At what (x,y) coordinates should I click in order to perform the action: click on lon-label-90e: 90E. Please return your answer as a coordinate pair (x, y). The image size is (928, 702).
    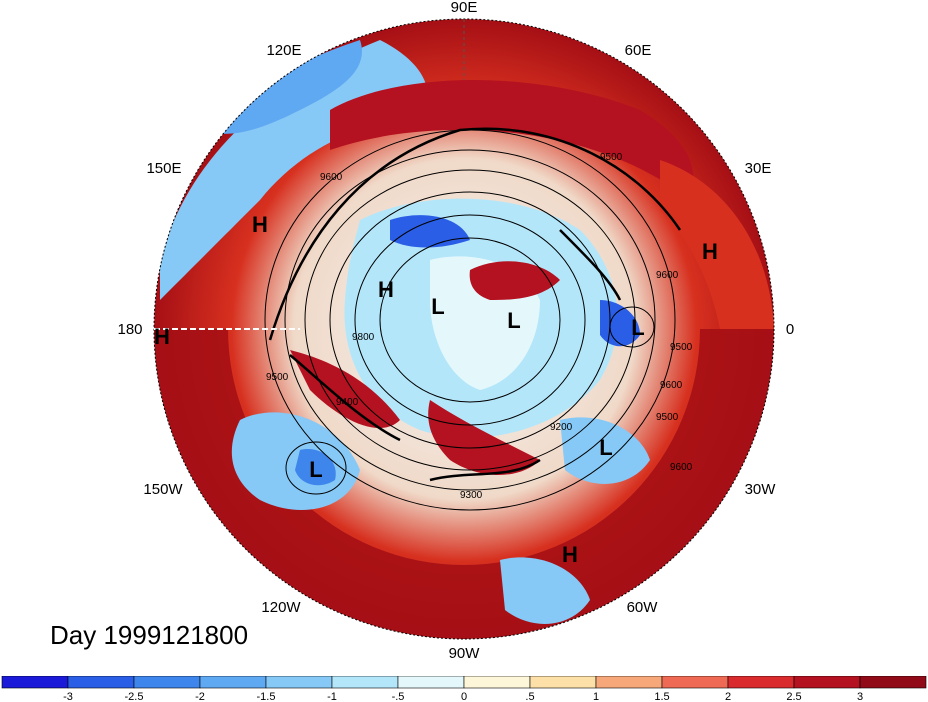
    Looking at the image, I should click on (464, 8).